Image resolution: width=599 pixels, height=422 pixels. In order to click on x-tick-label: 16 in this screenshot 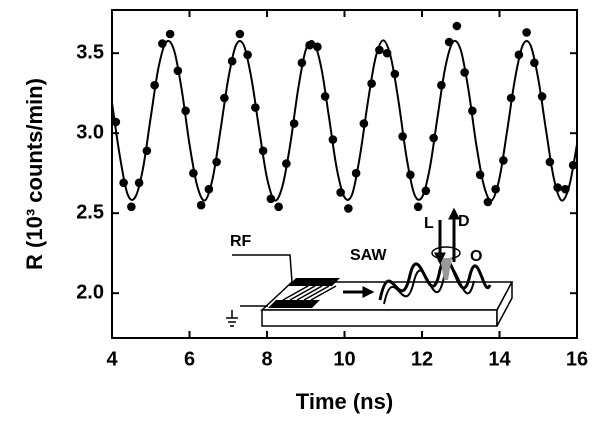, I will do `click(577, 359)`.